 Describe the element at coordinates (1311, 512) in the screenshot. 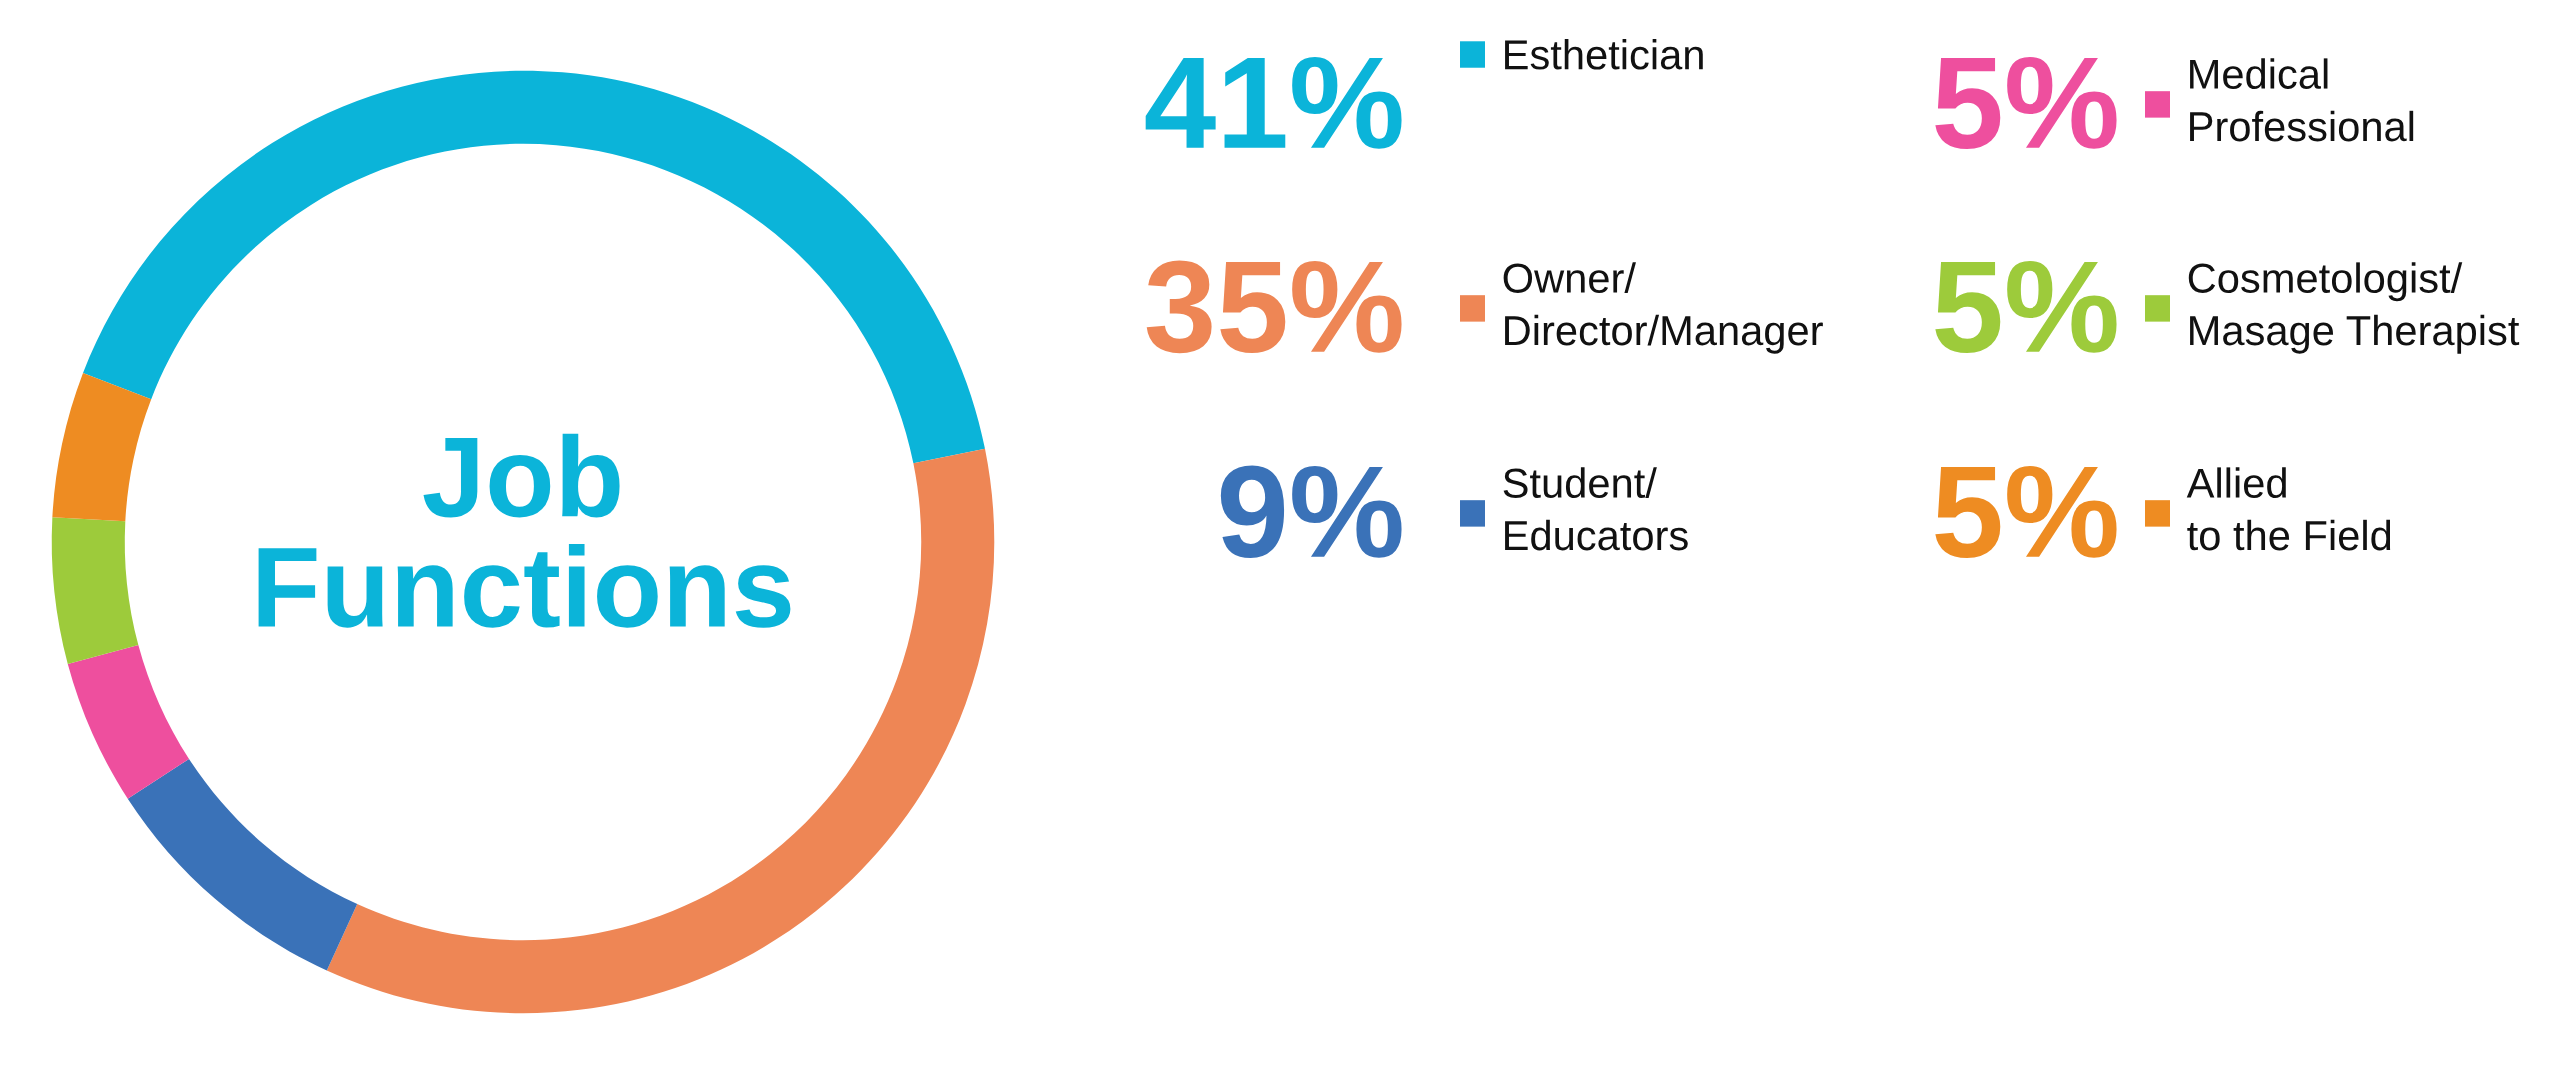

I see `data-label: 9%` at that location.